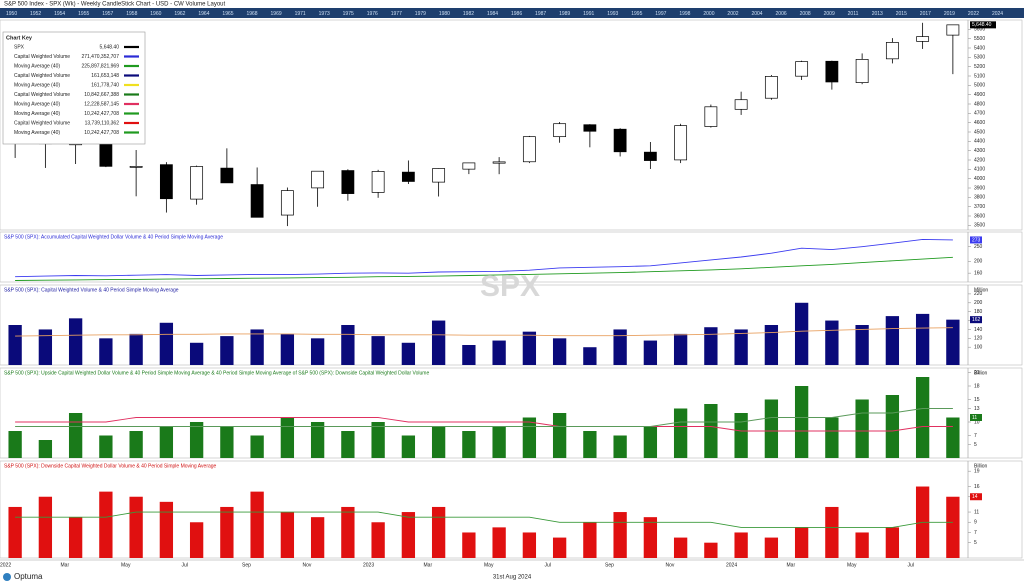 The image size is (1024, 584). Describe the element at coordinates (396, 14) in the screenshot. I see `timeline-label: 1977` at that location.